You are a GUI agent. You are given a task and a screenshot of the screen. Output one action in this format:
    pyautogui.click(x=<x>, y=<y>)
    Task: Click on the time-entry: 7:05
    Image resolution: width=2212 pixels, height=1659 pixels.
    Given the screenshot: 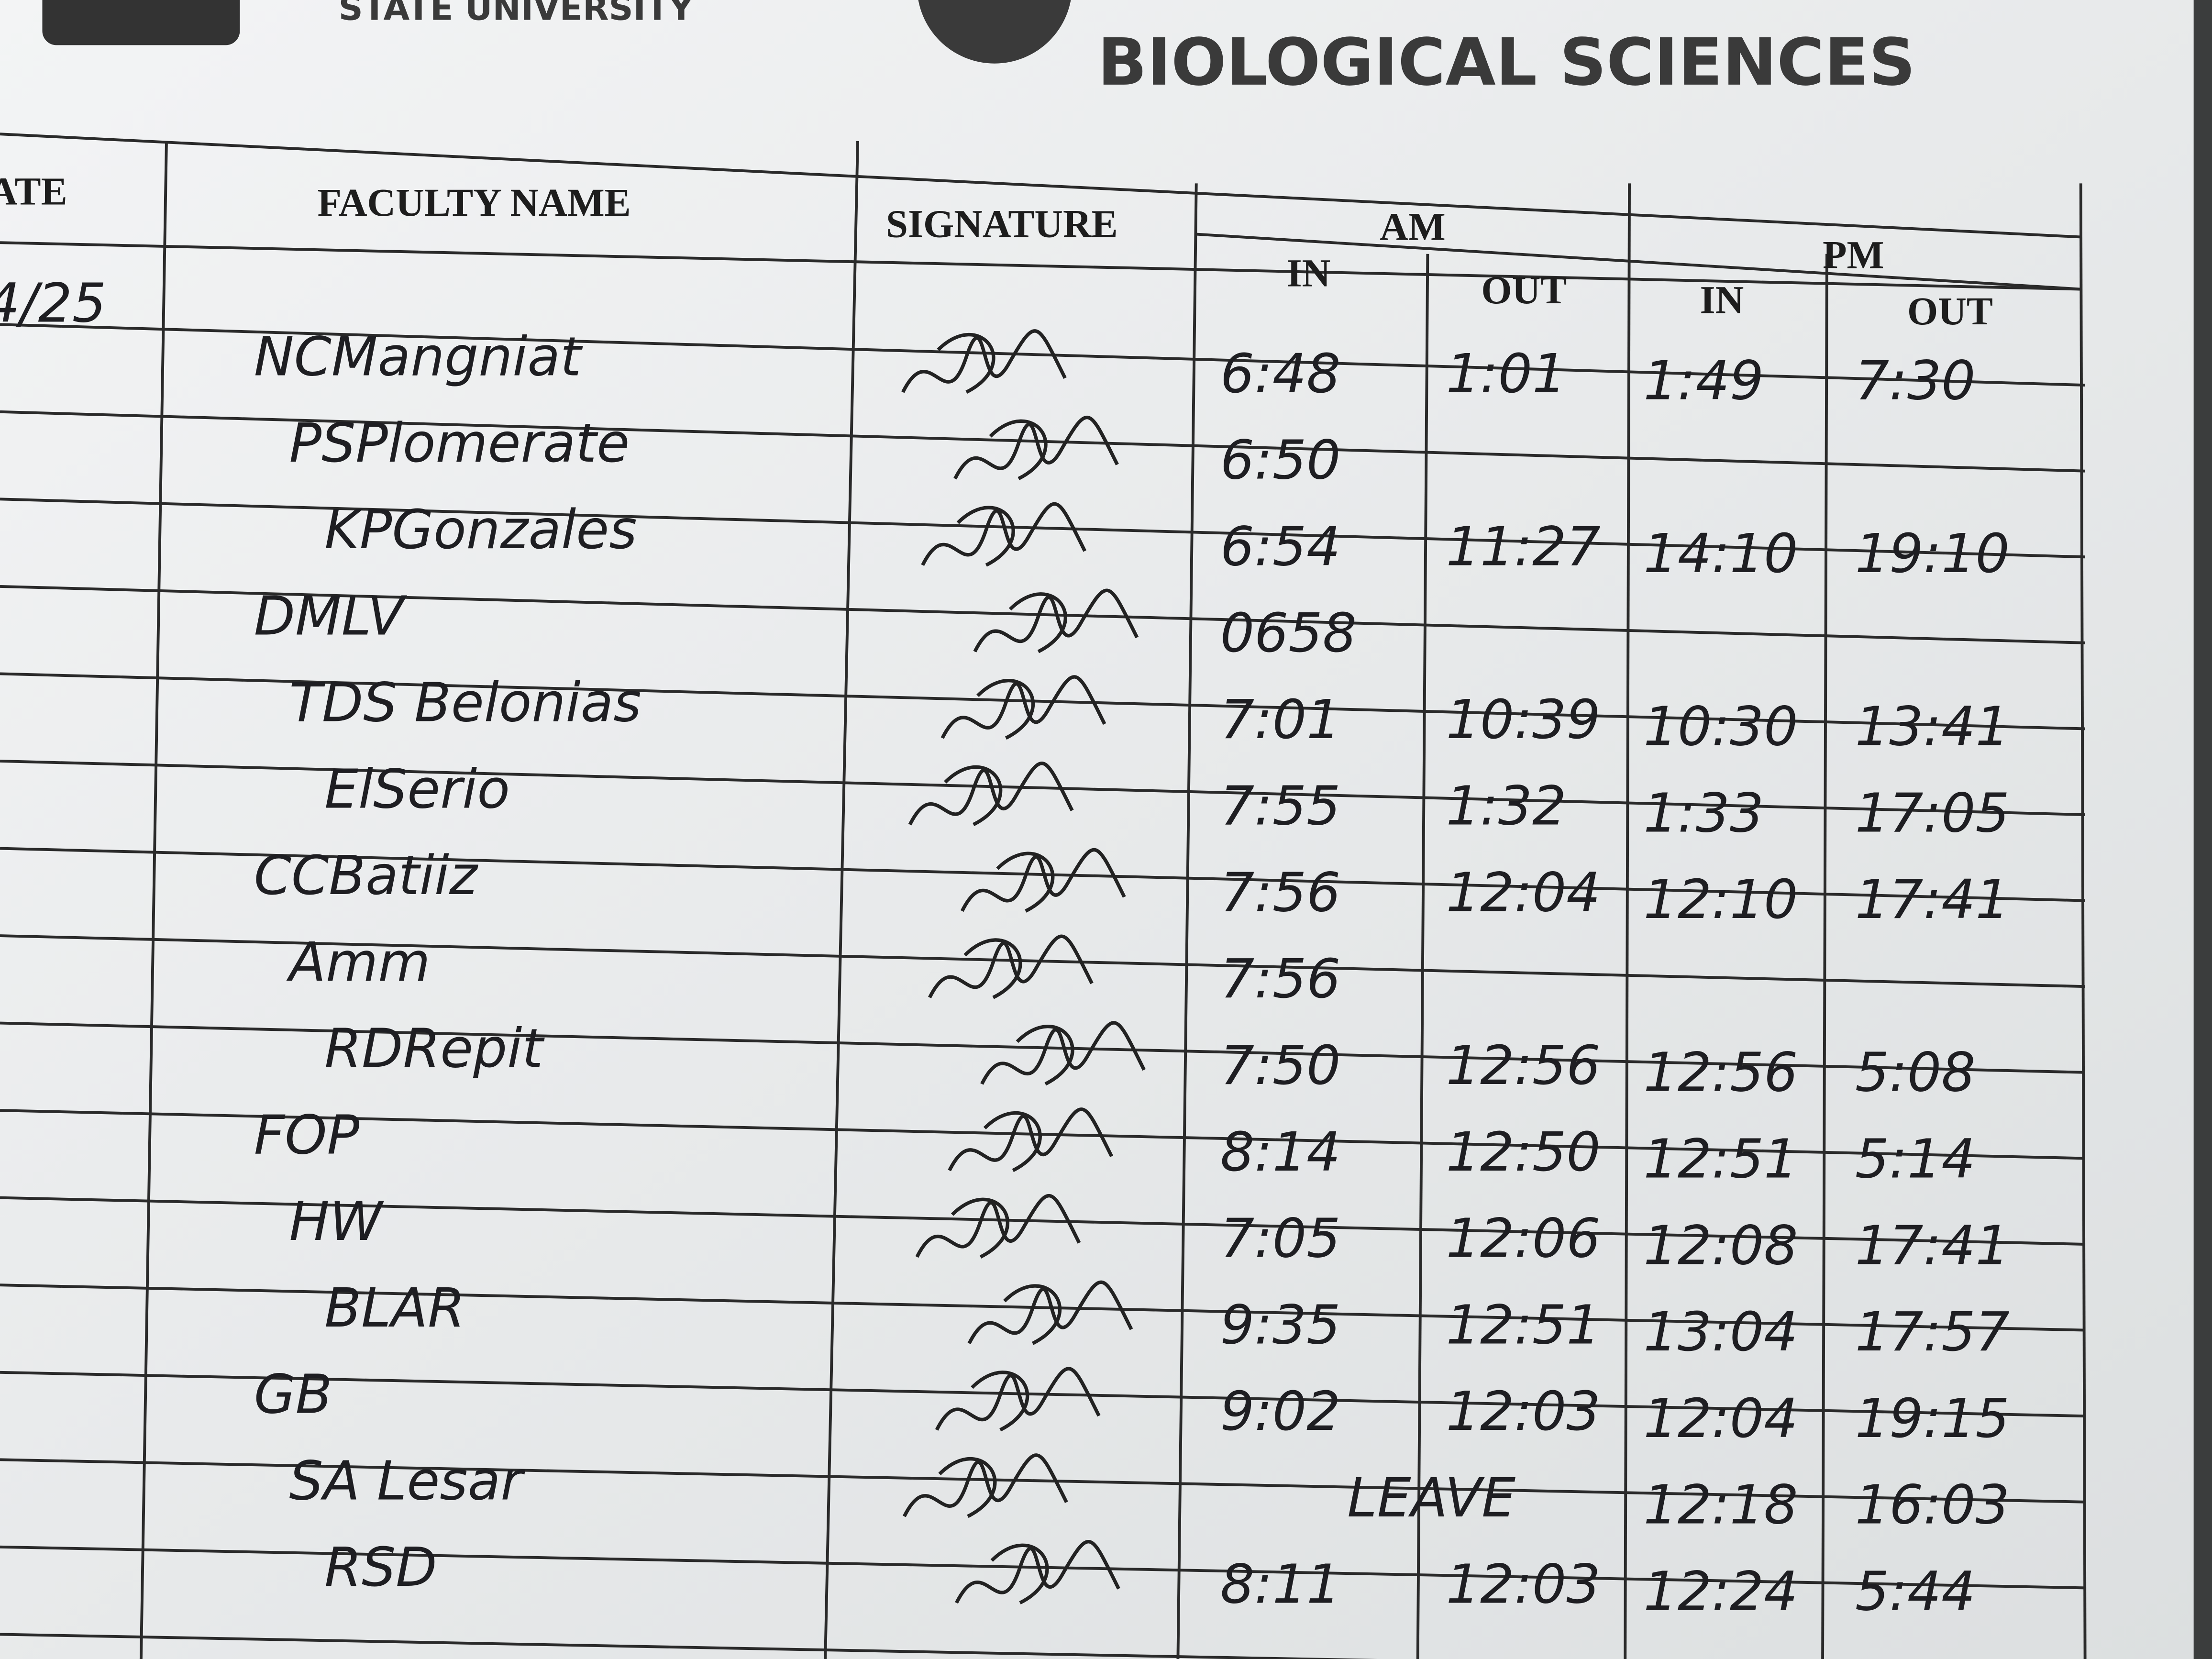 What is the action you would take?
    pyautogui.click(x=1280, y=1239)
    